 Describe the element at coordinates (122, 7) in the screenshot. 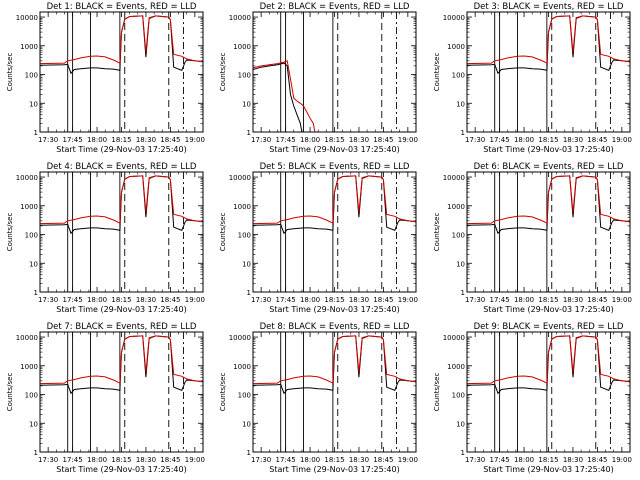

I see `plot-title: Det 1: BLACK = Events, RED = LLD` at that location.